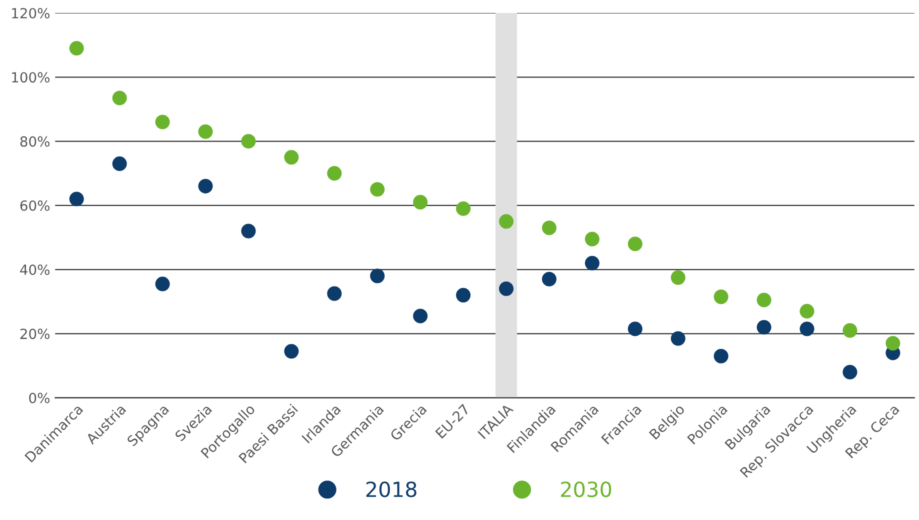 This screenshot has width=919, height=520. I want to click on y-tick-label: 120%, so click(31, 13).